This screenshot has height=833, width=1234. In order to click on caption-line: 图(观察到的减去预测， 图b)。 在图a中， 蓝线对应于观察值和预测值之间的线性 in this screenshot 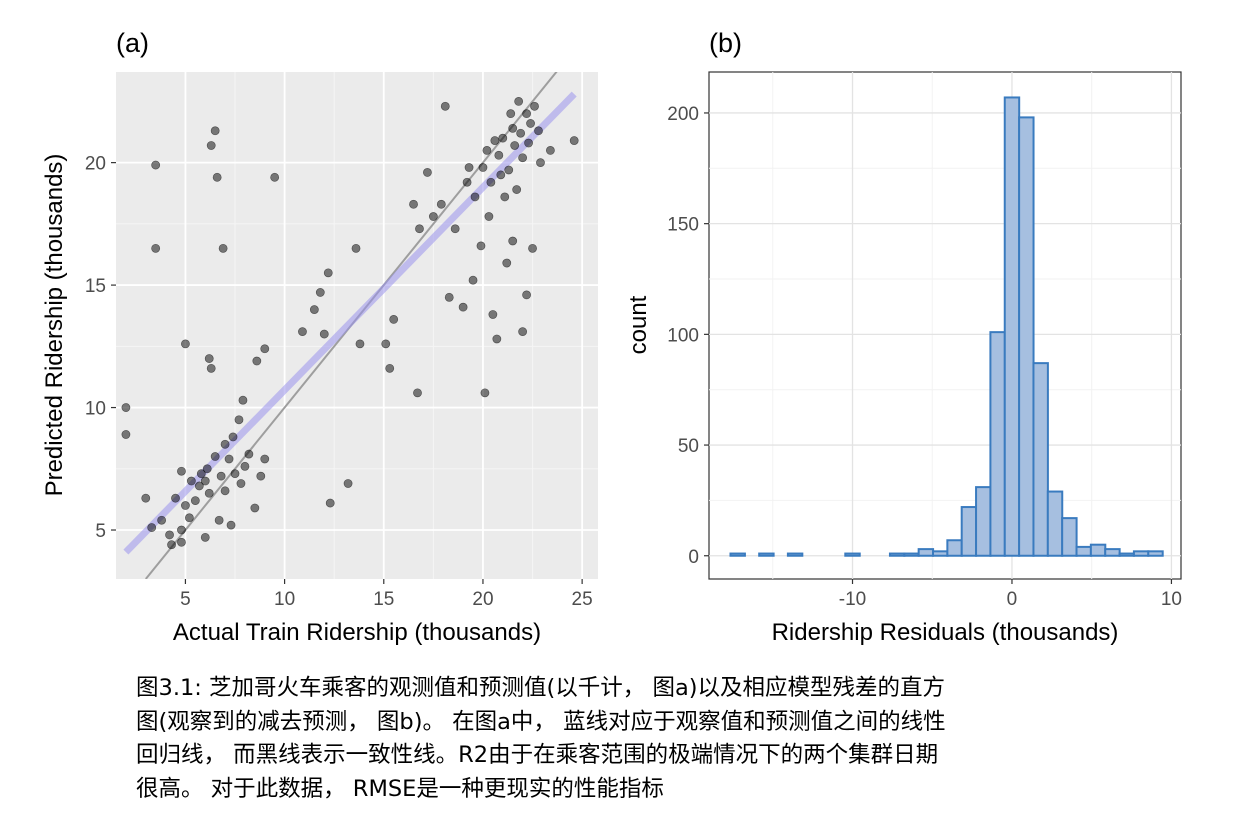, I will do `click(541, 721)`.